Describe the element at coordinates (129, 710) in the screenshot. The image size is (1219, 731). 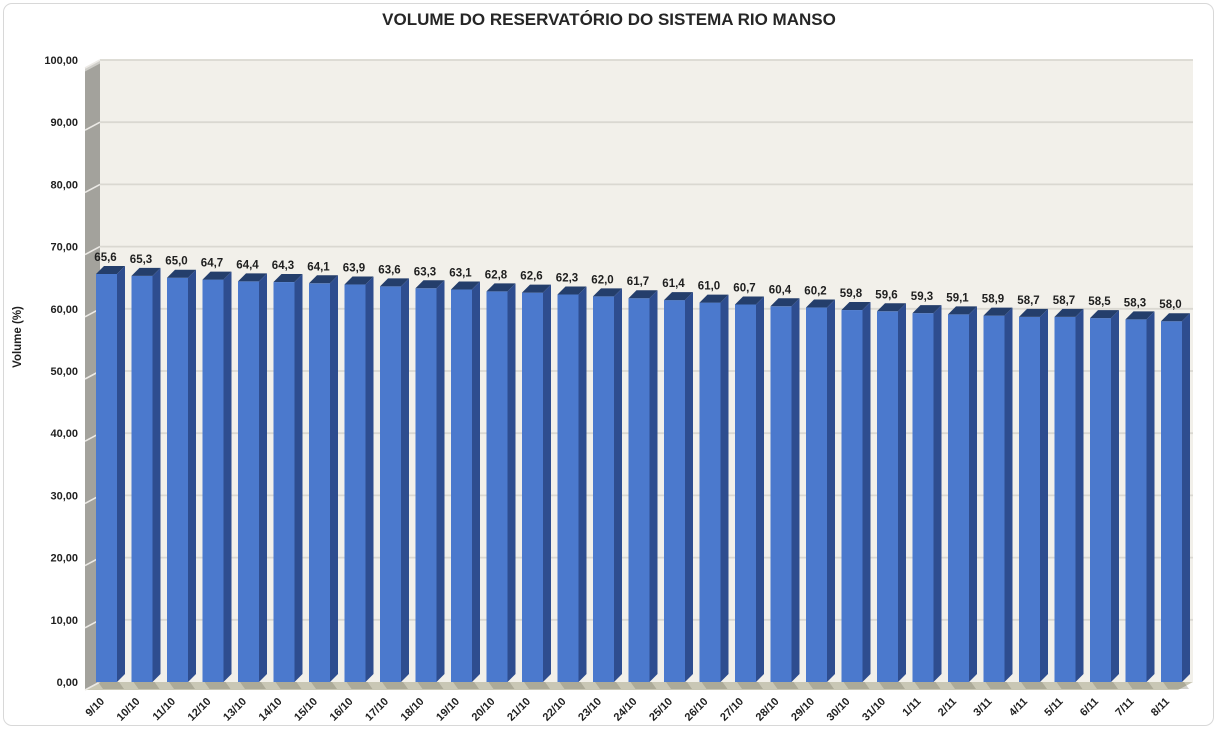
I see `x-tick-label: 10/10` at that location.